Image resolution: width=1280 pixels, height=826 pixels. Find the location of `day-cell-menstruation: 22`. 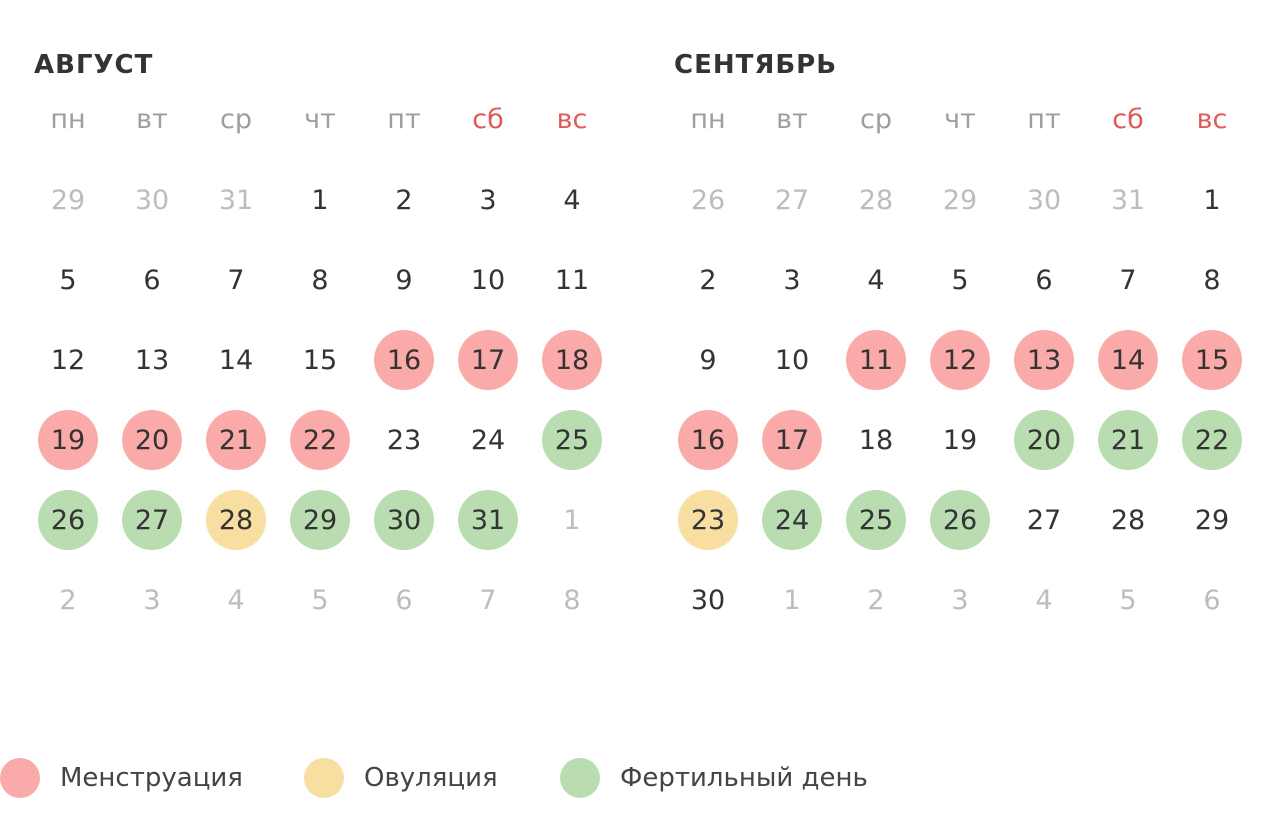

day-cell-menstruation: 22 is located at coordinates (320, 440).